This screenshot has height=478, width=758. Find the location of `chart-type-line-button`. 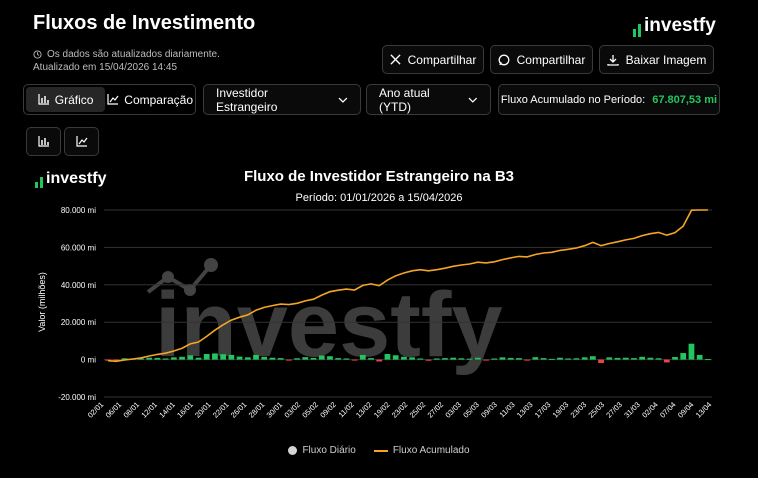

chart-type-line-button is located at coordinates (81, 141).